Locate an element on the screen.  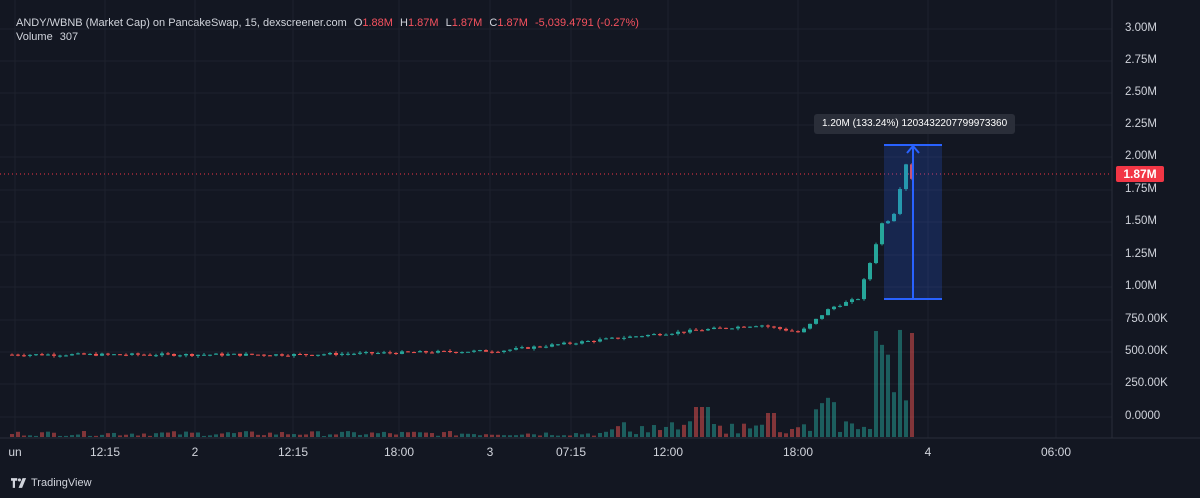
current-price-badge: 1.87M is located at coordinates (1140, 174).